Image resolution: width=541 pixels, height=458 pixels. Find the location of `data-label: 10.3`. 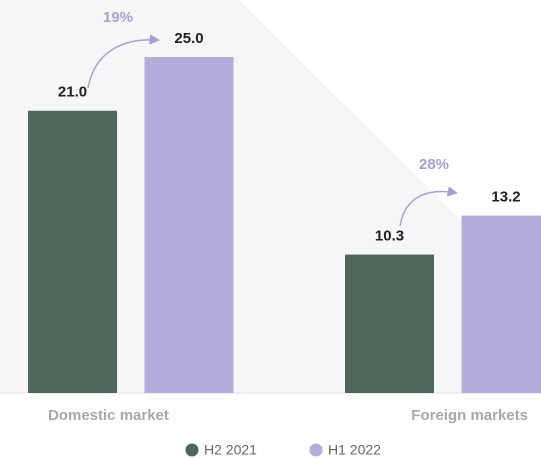

data-label: 10.3 is located at coordinates (389, 236).